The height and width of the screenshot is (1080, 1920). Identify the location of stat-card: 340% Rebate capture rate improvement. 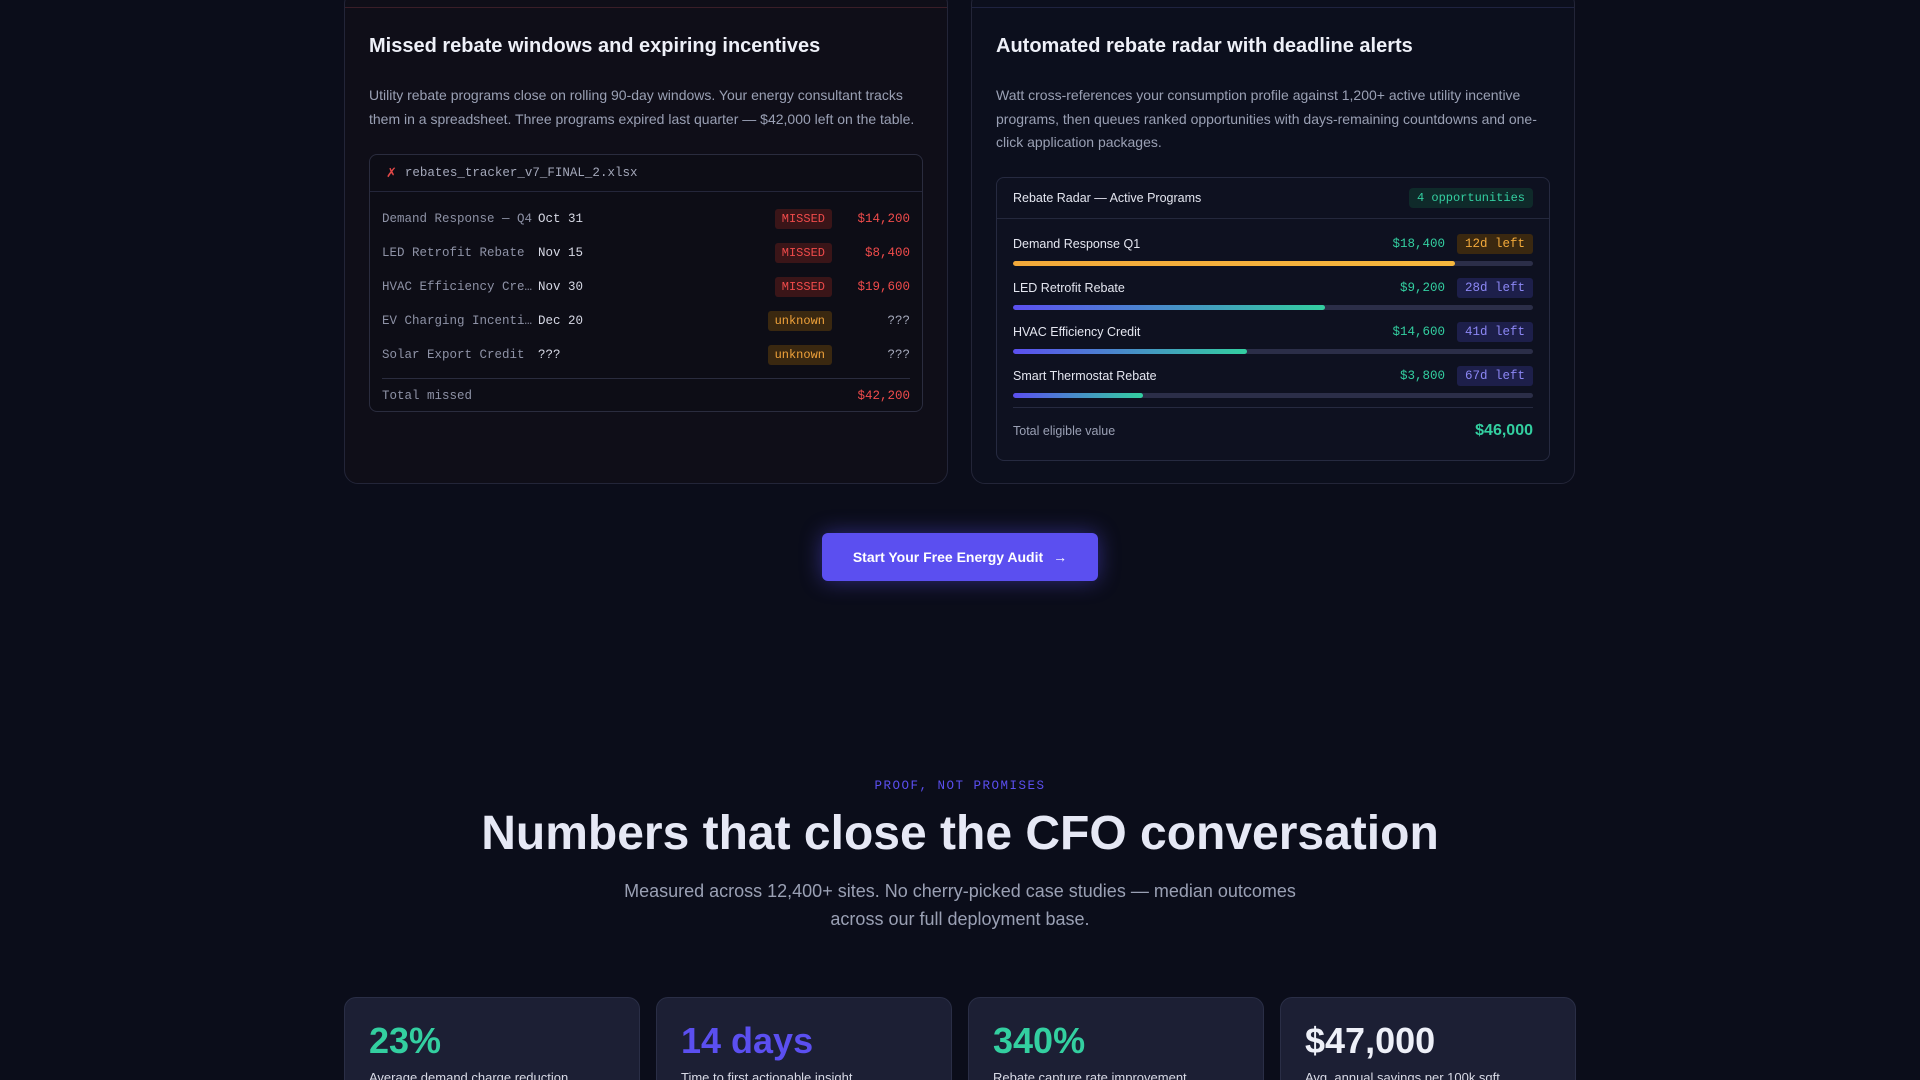
(1116, 1038).